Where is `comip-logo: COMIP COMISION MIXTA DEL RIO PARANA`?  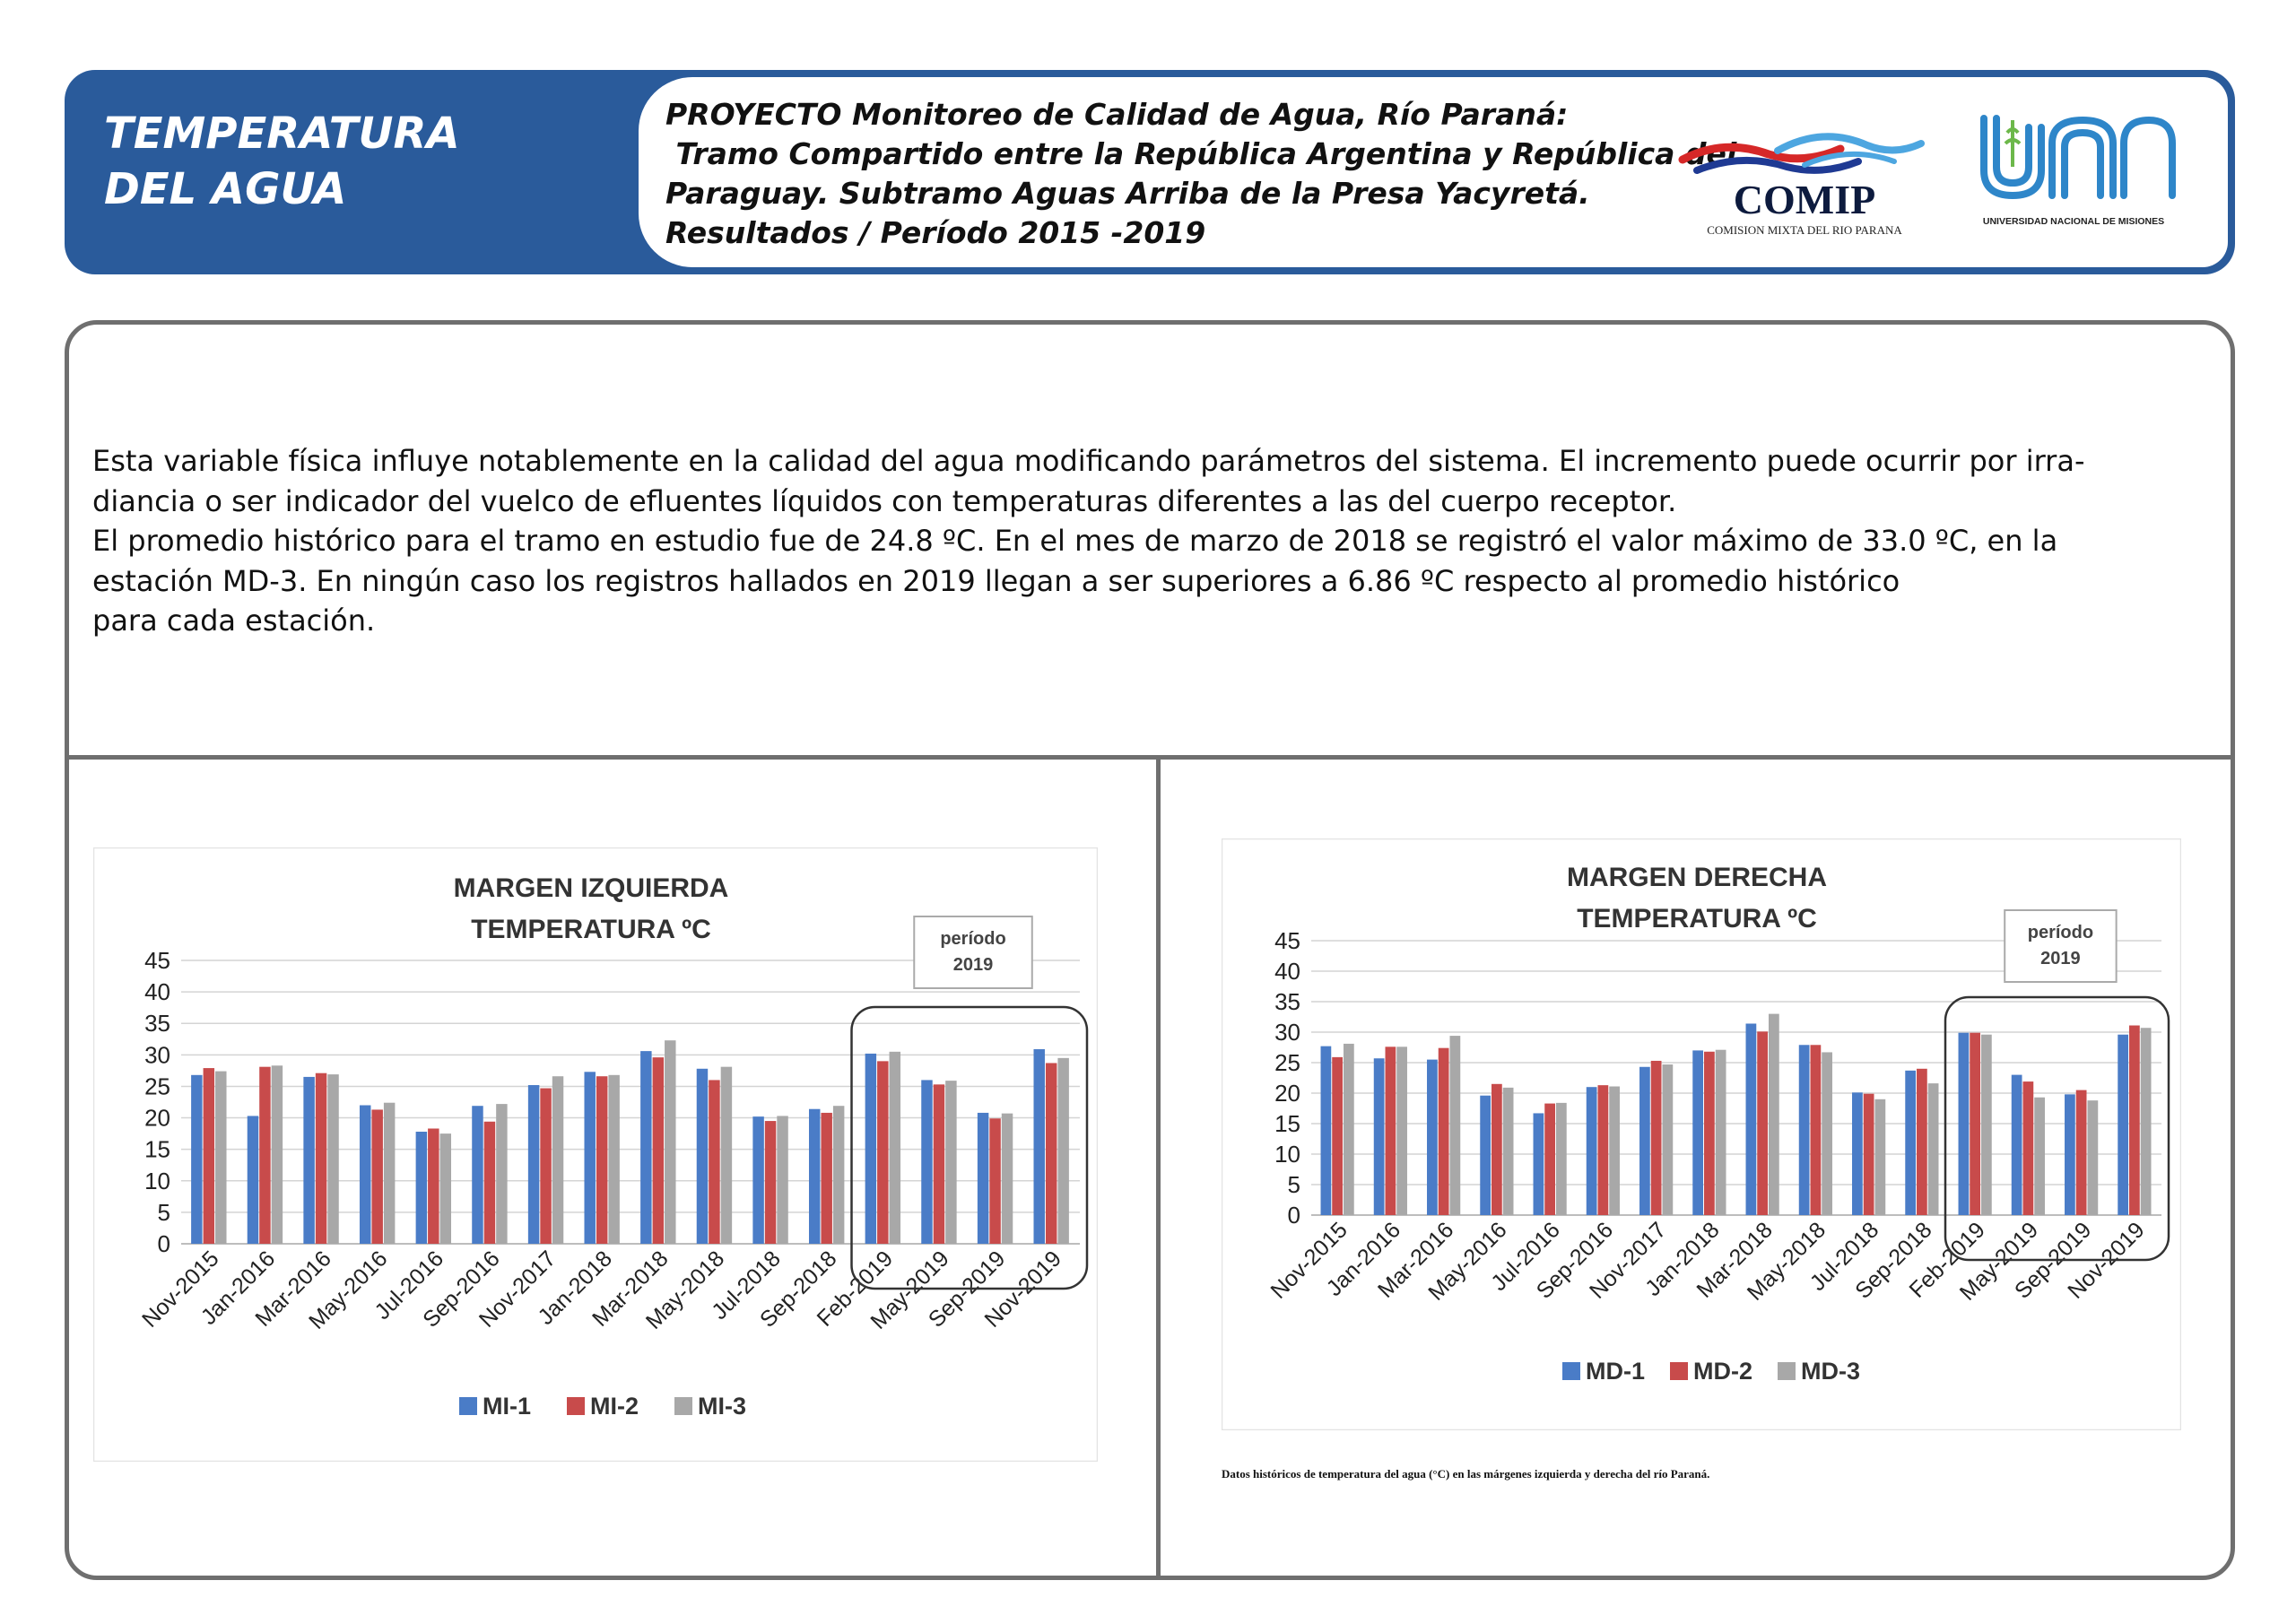
comip-logo: COMIP COMISION MIXTA DEL RIO PARANA is located at coordinates (1801, 185).